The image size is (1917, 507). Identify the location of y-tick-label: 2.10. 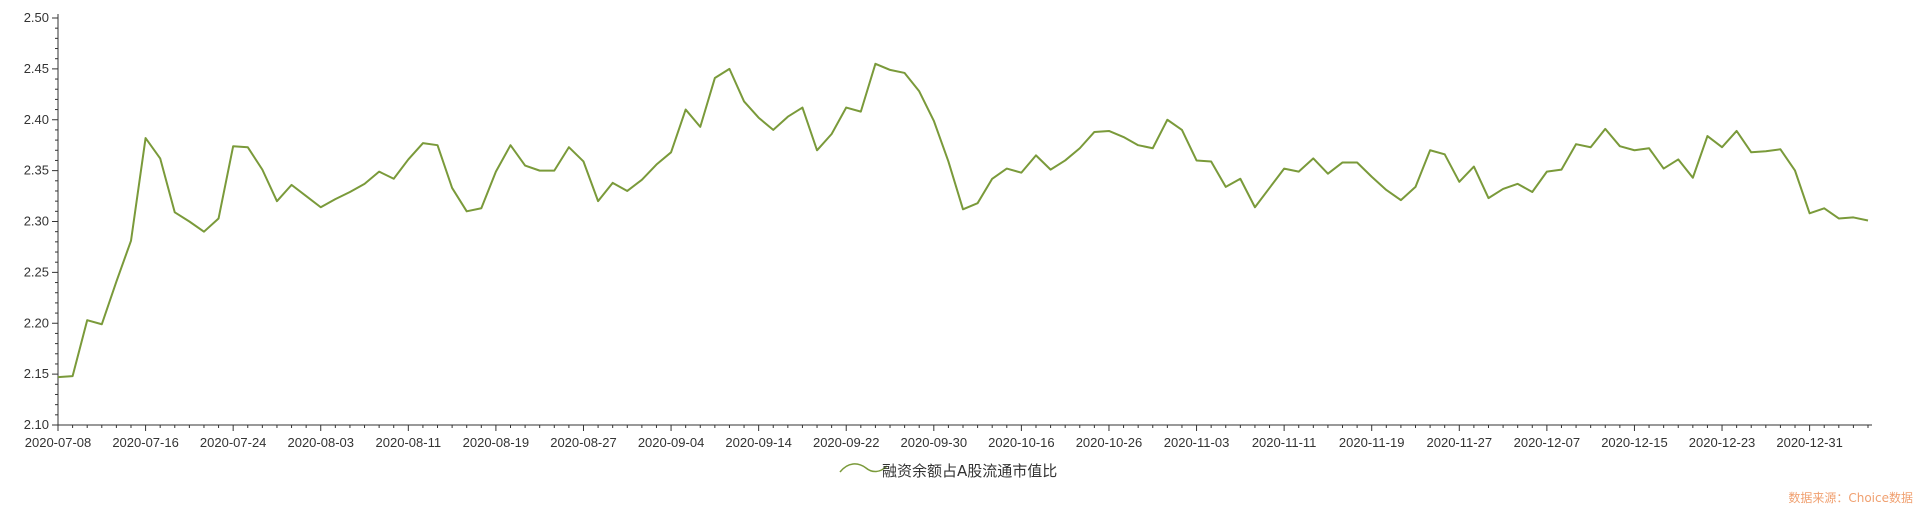
(36, 424).